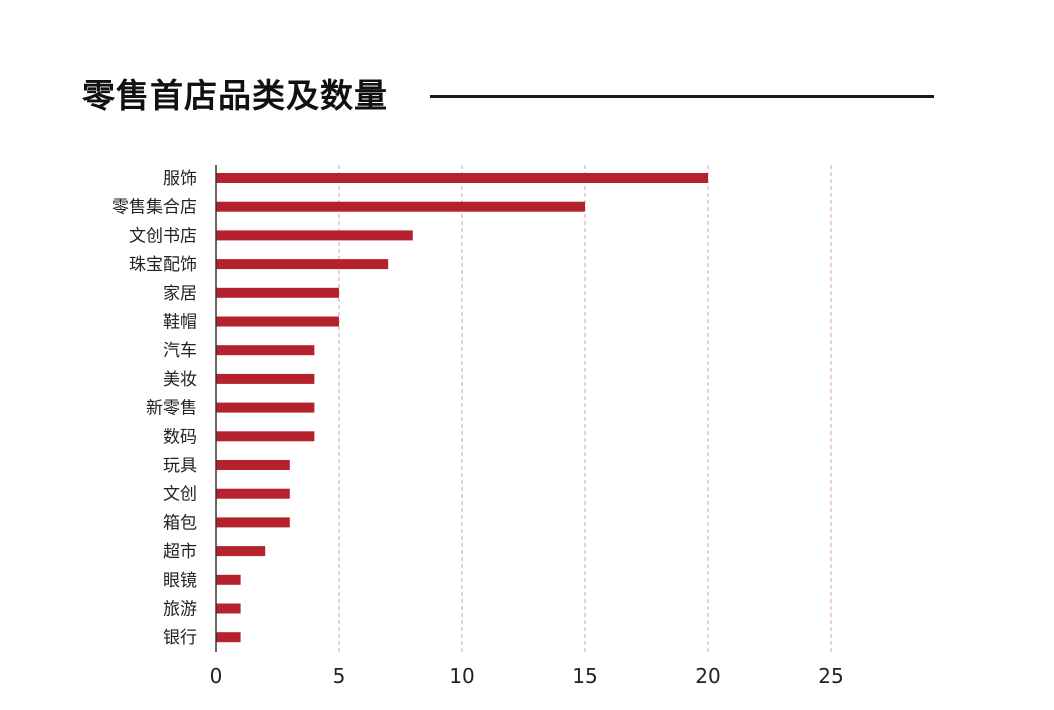 This screenshot has width=1054, height=710. What do you see at coordinates (180, 638) in the screenshot?
I see `category-label: 银行` at bounding box center [180, 638].